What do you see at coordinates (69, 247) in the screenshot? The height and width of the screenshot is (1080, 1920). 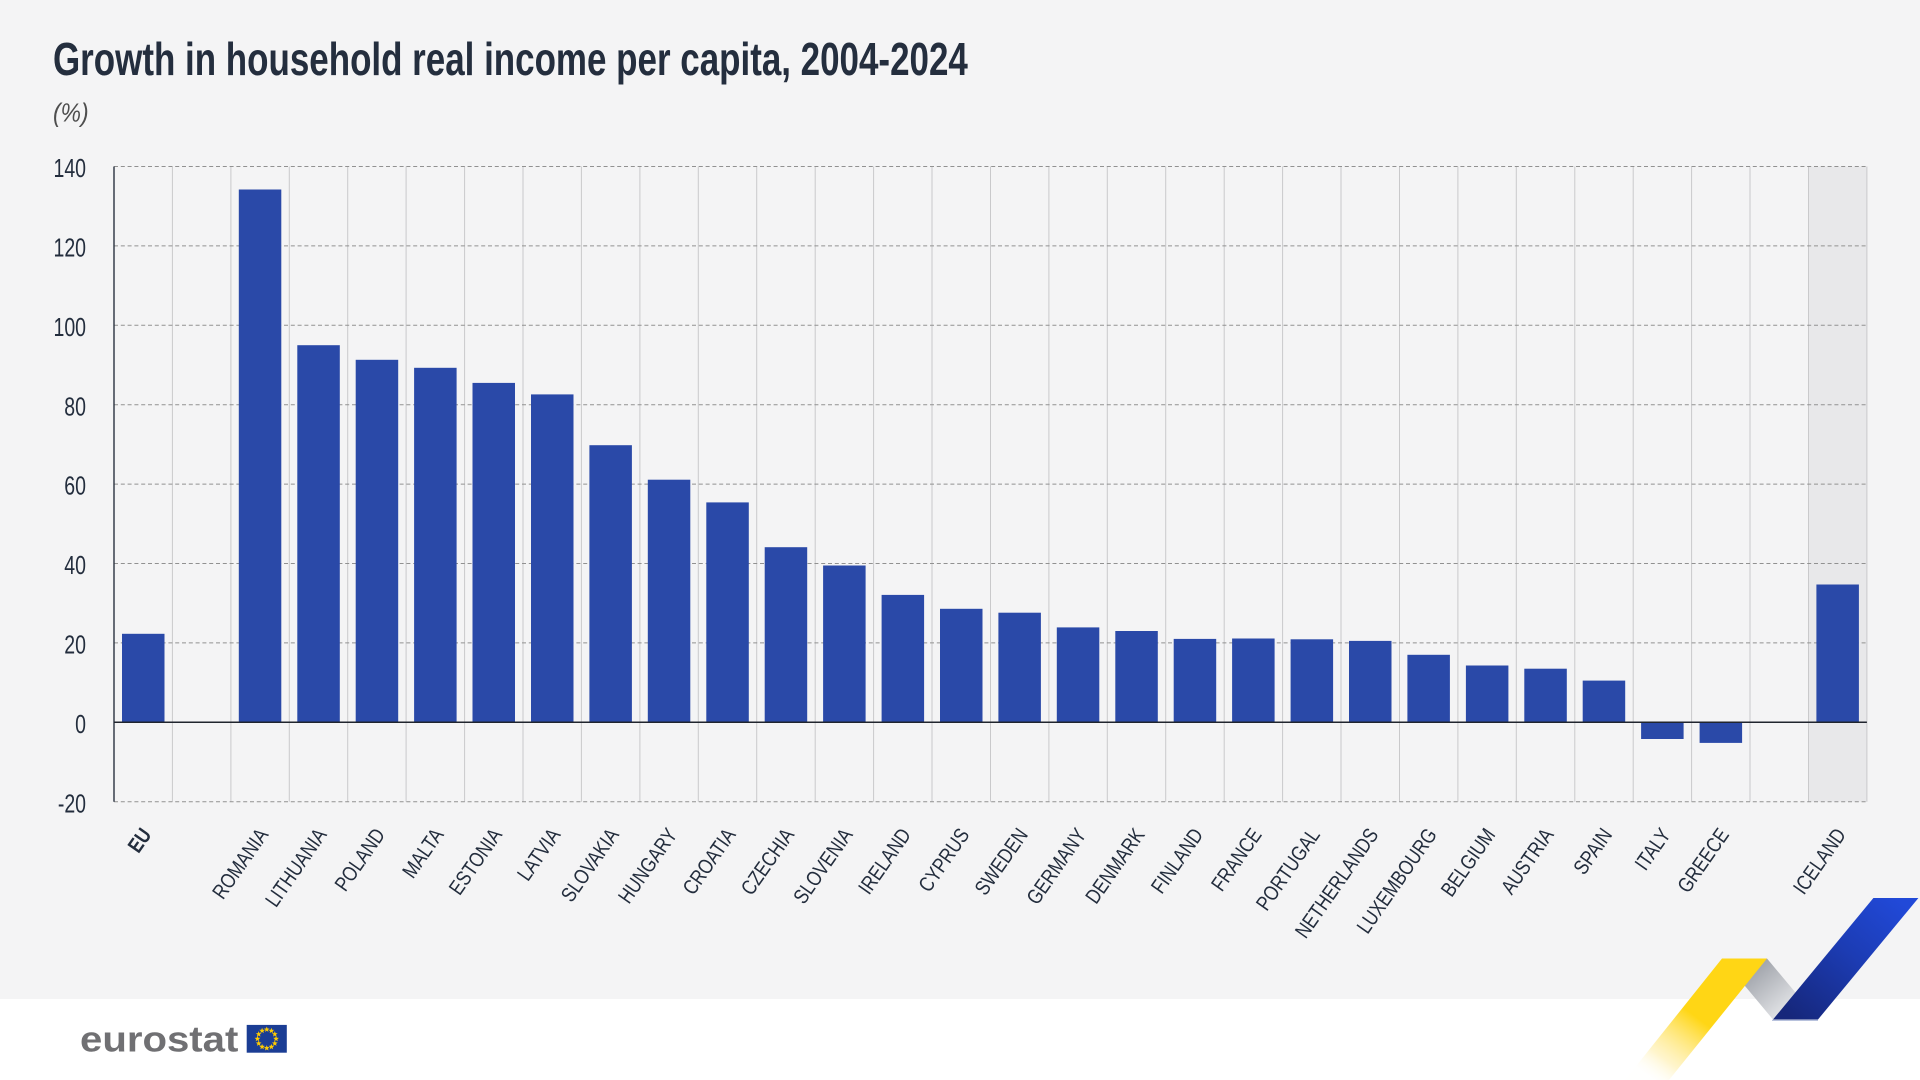 I see `svg-text: 120` at bounding box center [69, 247].